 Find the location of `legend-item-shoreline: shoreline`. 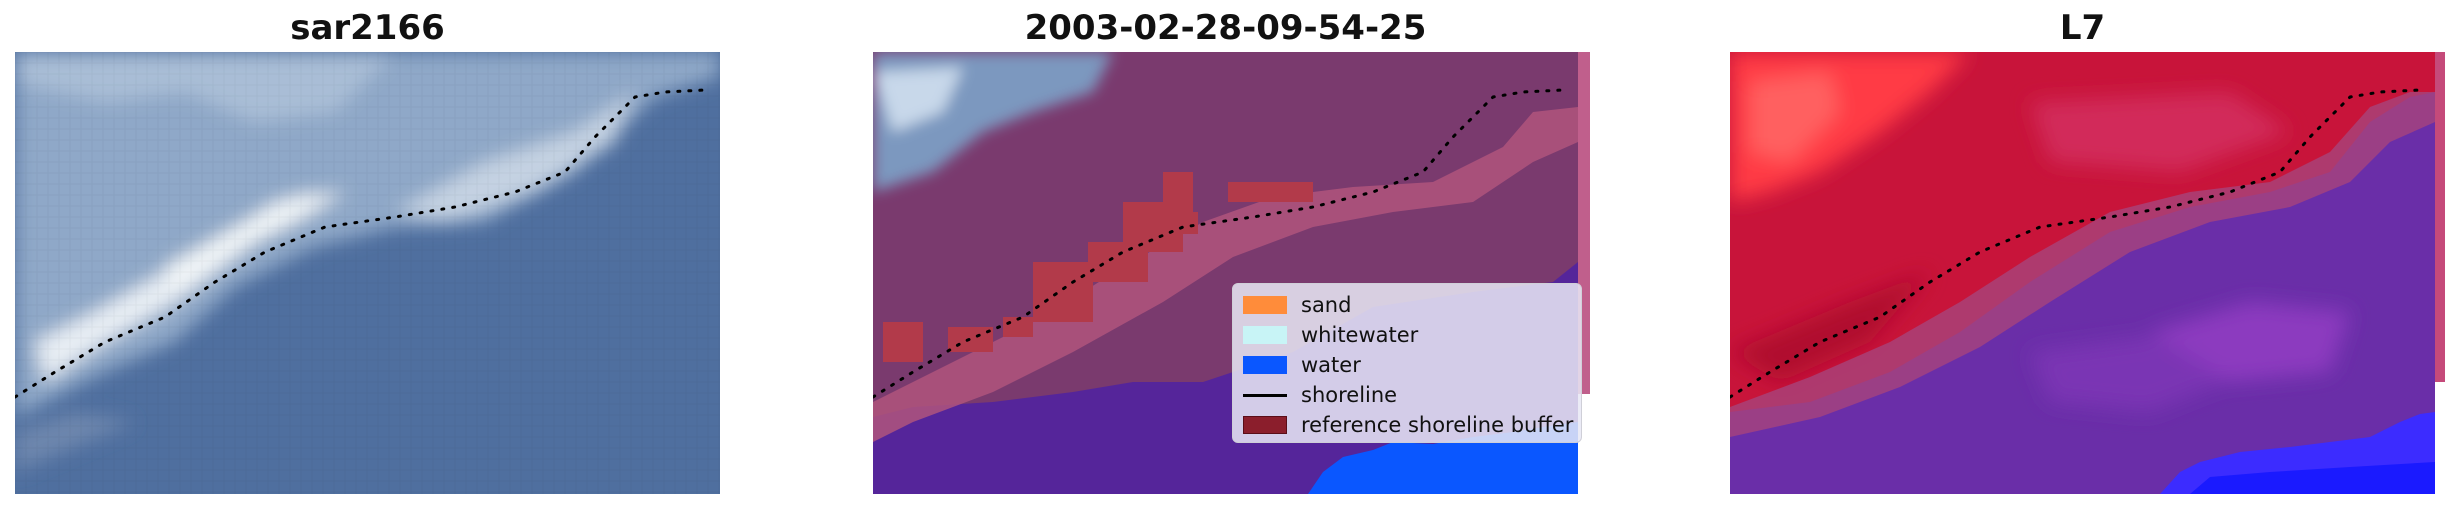

legend-item-shoreline: shoreline is located at coordinates (1407, 395).